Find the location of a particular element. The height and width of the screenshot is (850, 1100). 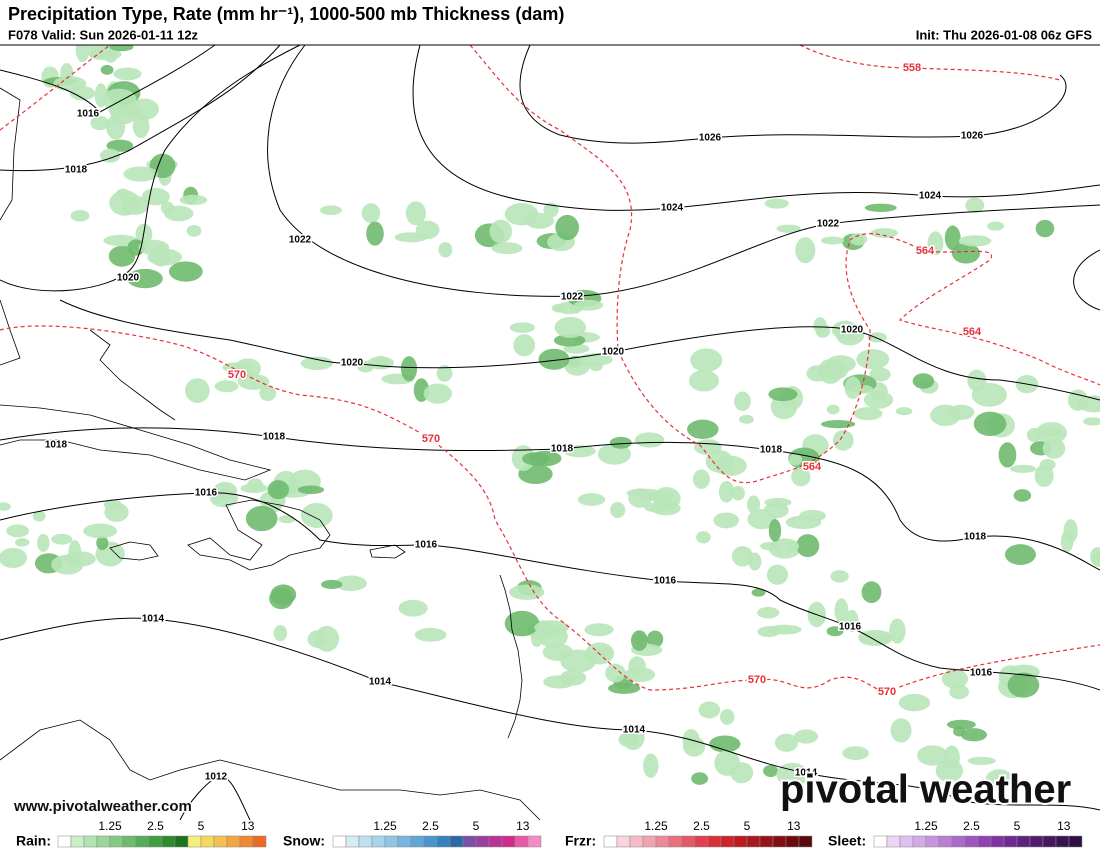

coast-jamaica is located at coordinates (134, 551).